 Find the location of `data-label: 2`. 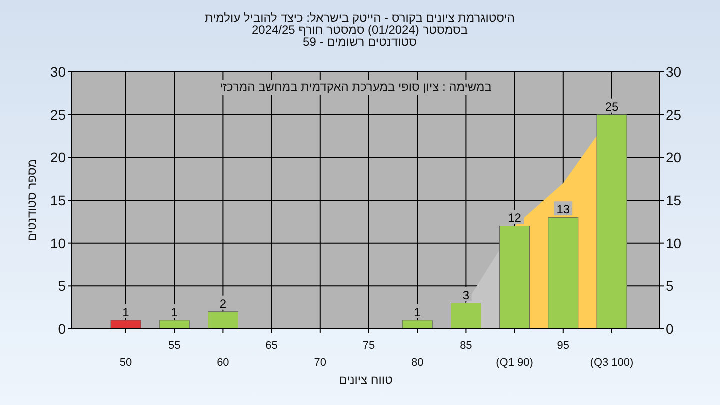

data-label: 2 is located at coordinates (223, 303).